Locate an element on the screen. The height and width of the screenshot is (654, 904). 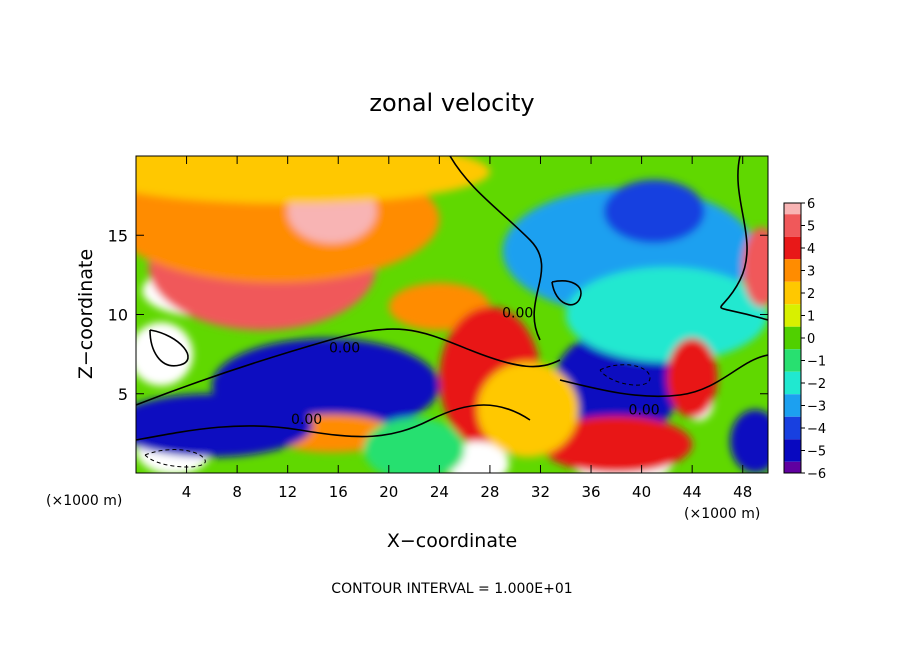
colorbar-tick-label: −2 is located at coordinates (816, 384).